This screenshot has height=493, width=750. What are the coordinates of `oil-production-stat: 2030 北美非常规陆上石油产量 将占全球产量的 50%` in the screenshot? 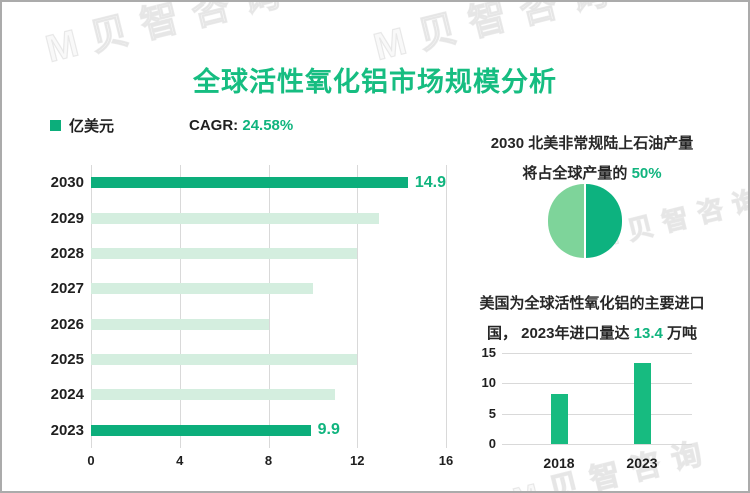 It's located at (592, 159).